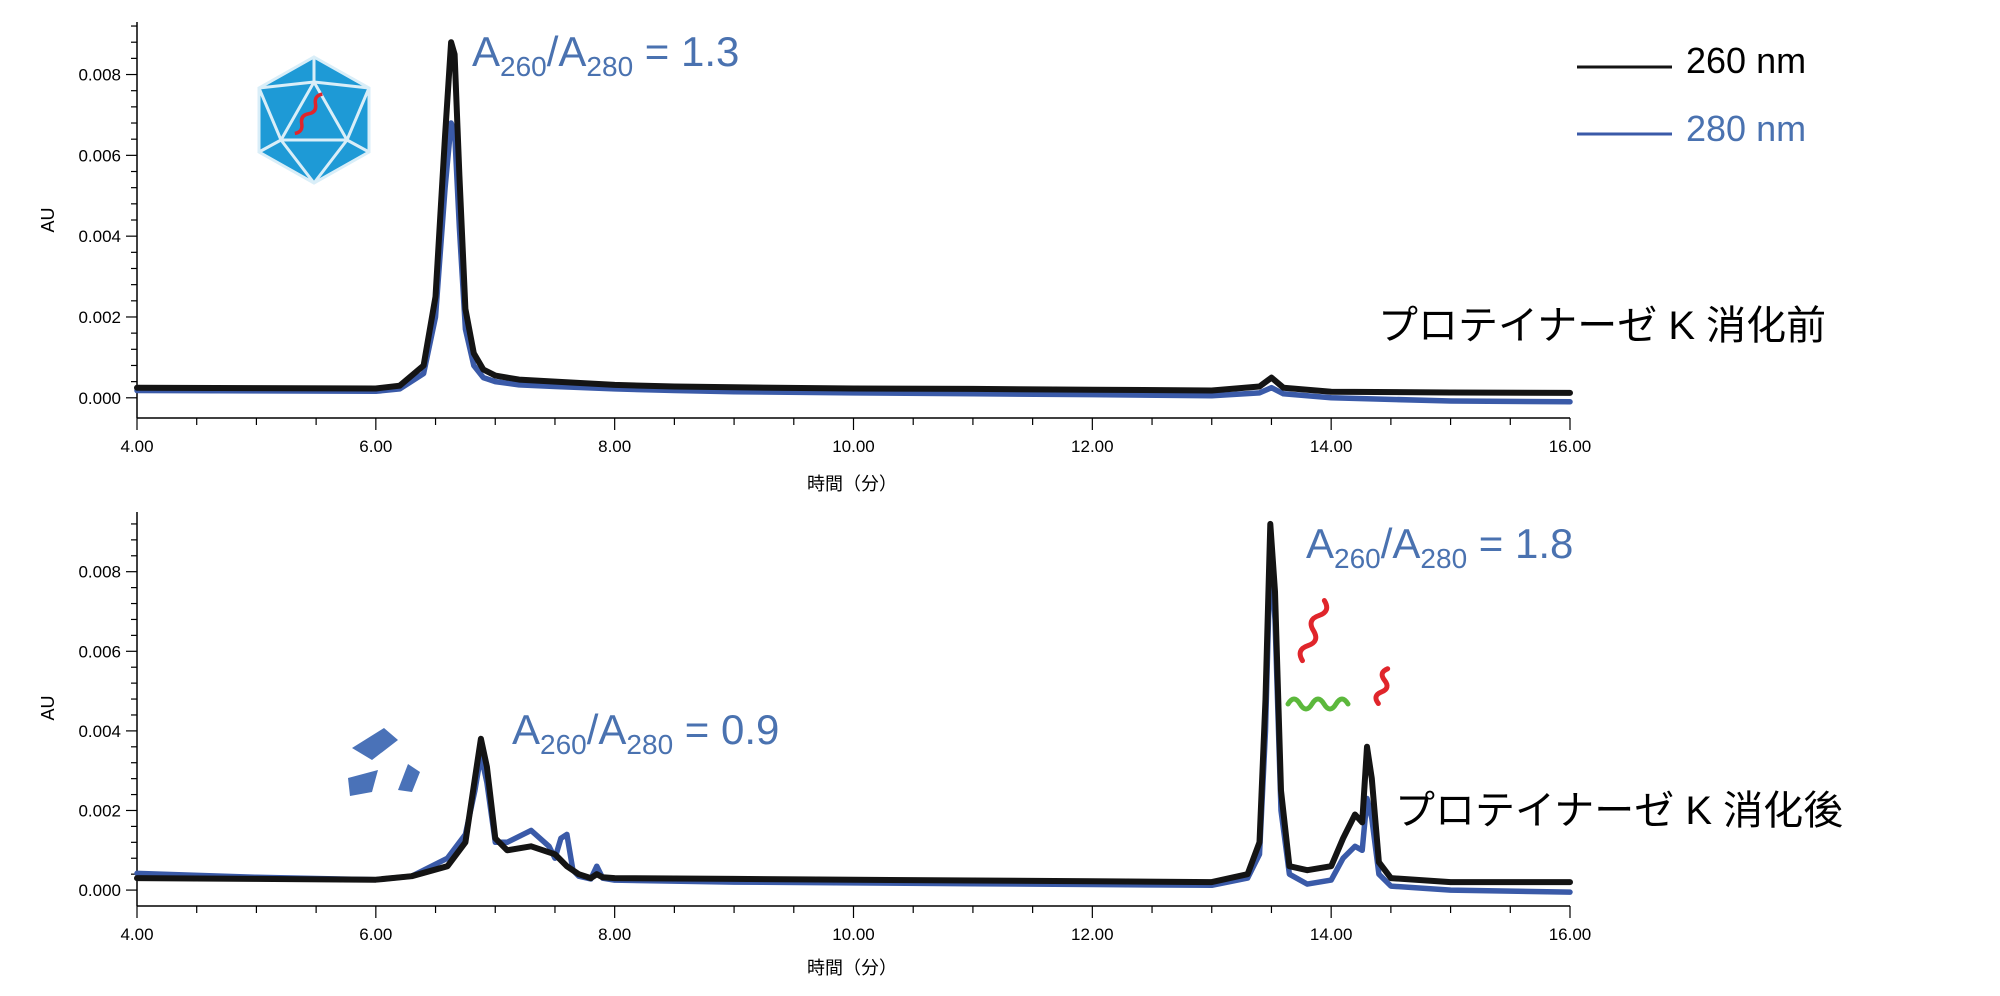 This screenshot has width=2000, height=996. I want to click on bottom-panel-annotation: プロテイナーゼ K 消化後, so click(1619, 811).